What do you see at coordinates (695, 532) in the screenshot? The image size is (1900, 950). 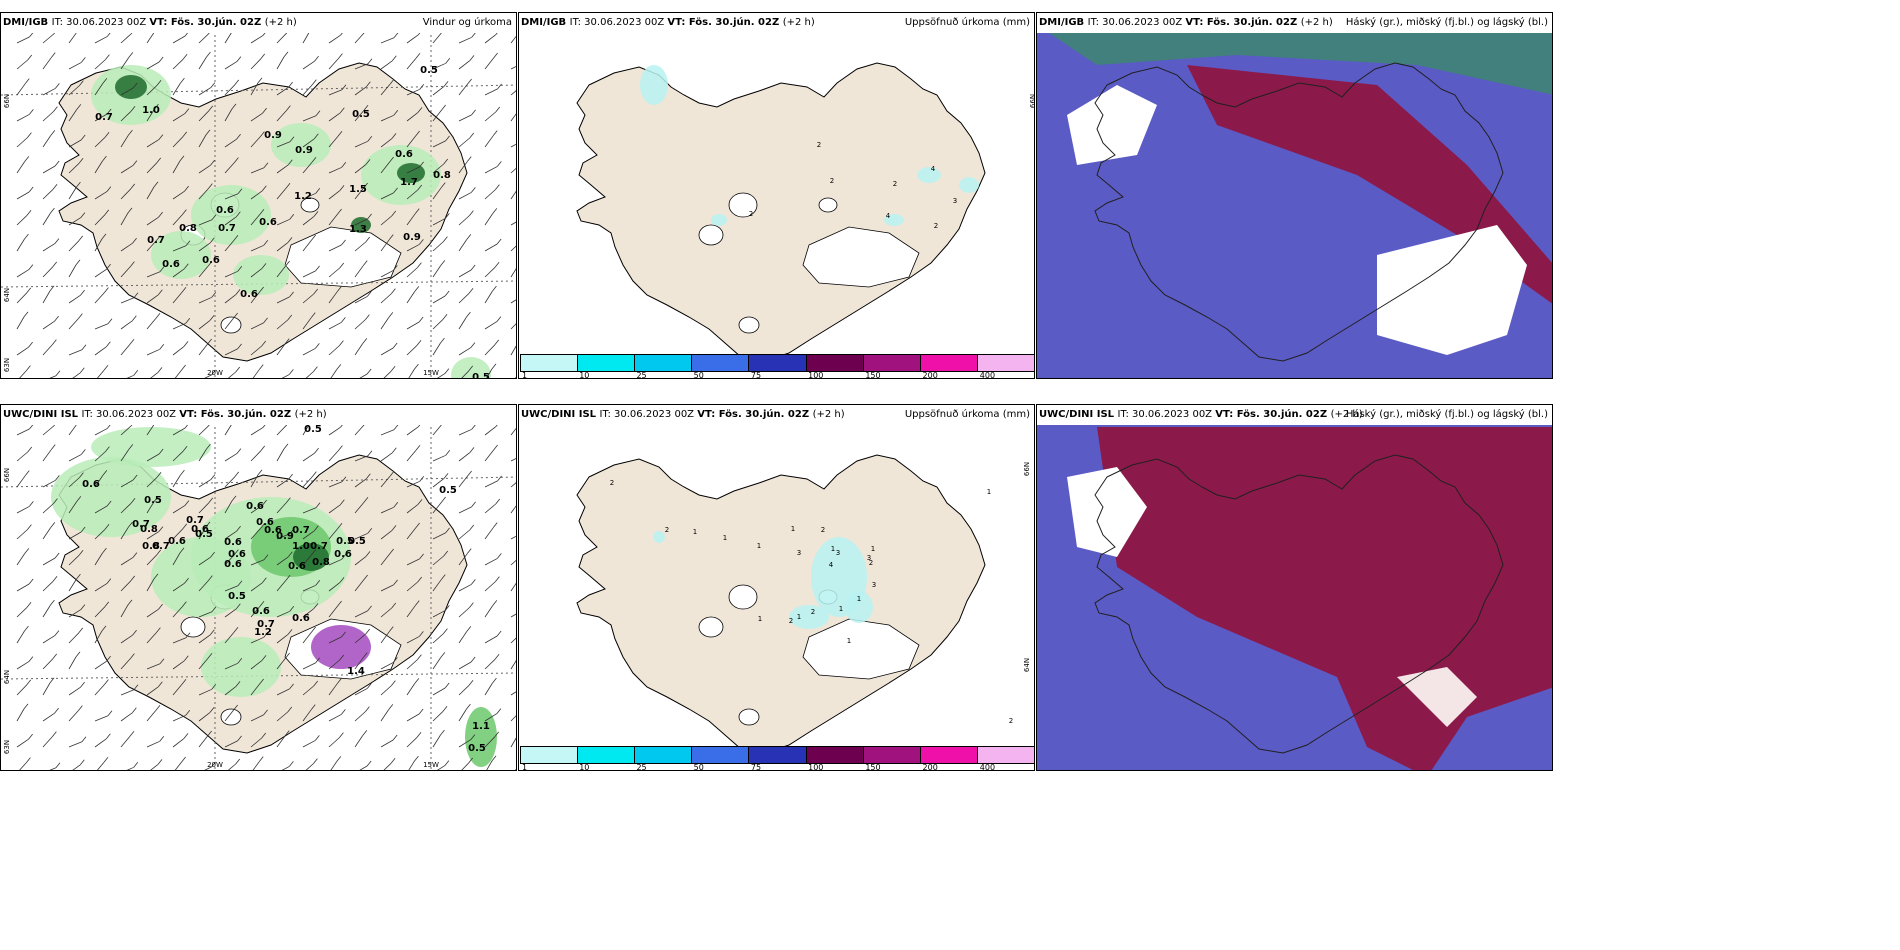 I see `precip-value: 1` at bounding box center [695, 532].